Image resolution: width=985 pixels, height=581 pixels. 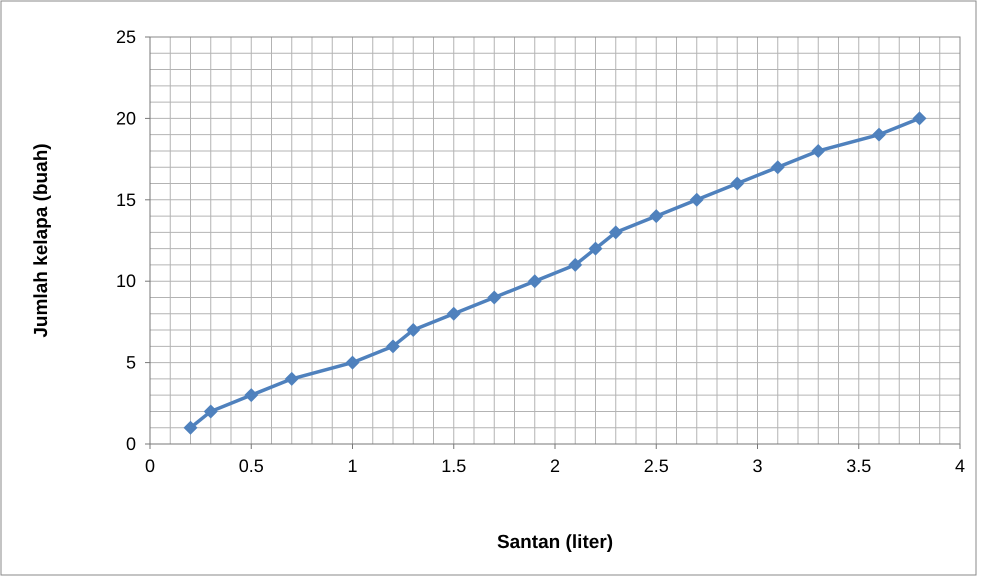 What do you see at coordinates (126, 281) in the screenshot?
I see `y-tick-label: 10` at bounding box center [126, 281].